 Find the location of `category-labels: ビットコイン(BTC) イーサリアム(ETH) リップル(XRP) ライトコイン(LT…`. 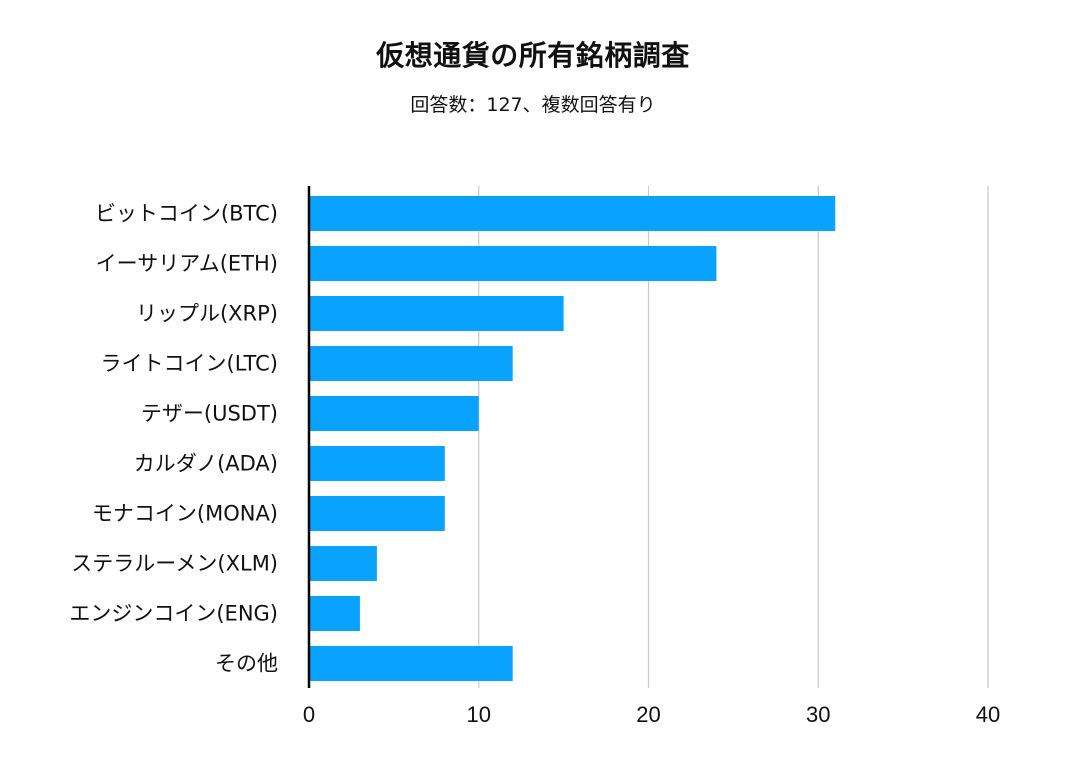

category-labels: ビットコイン(BTC) イーサリアム(ETH) リップル(XRP) ライトコイン(LT… is located at coordinates (173, 439).